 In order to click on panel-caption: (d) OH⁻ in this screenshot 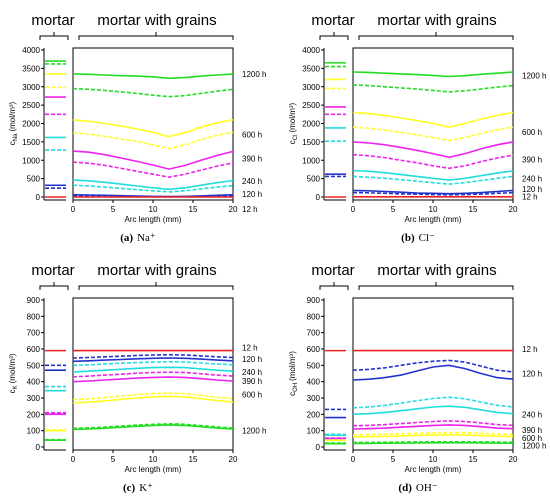, I will do `click(417, 488)`.